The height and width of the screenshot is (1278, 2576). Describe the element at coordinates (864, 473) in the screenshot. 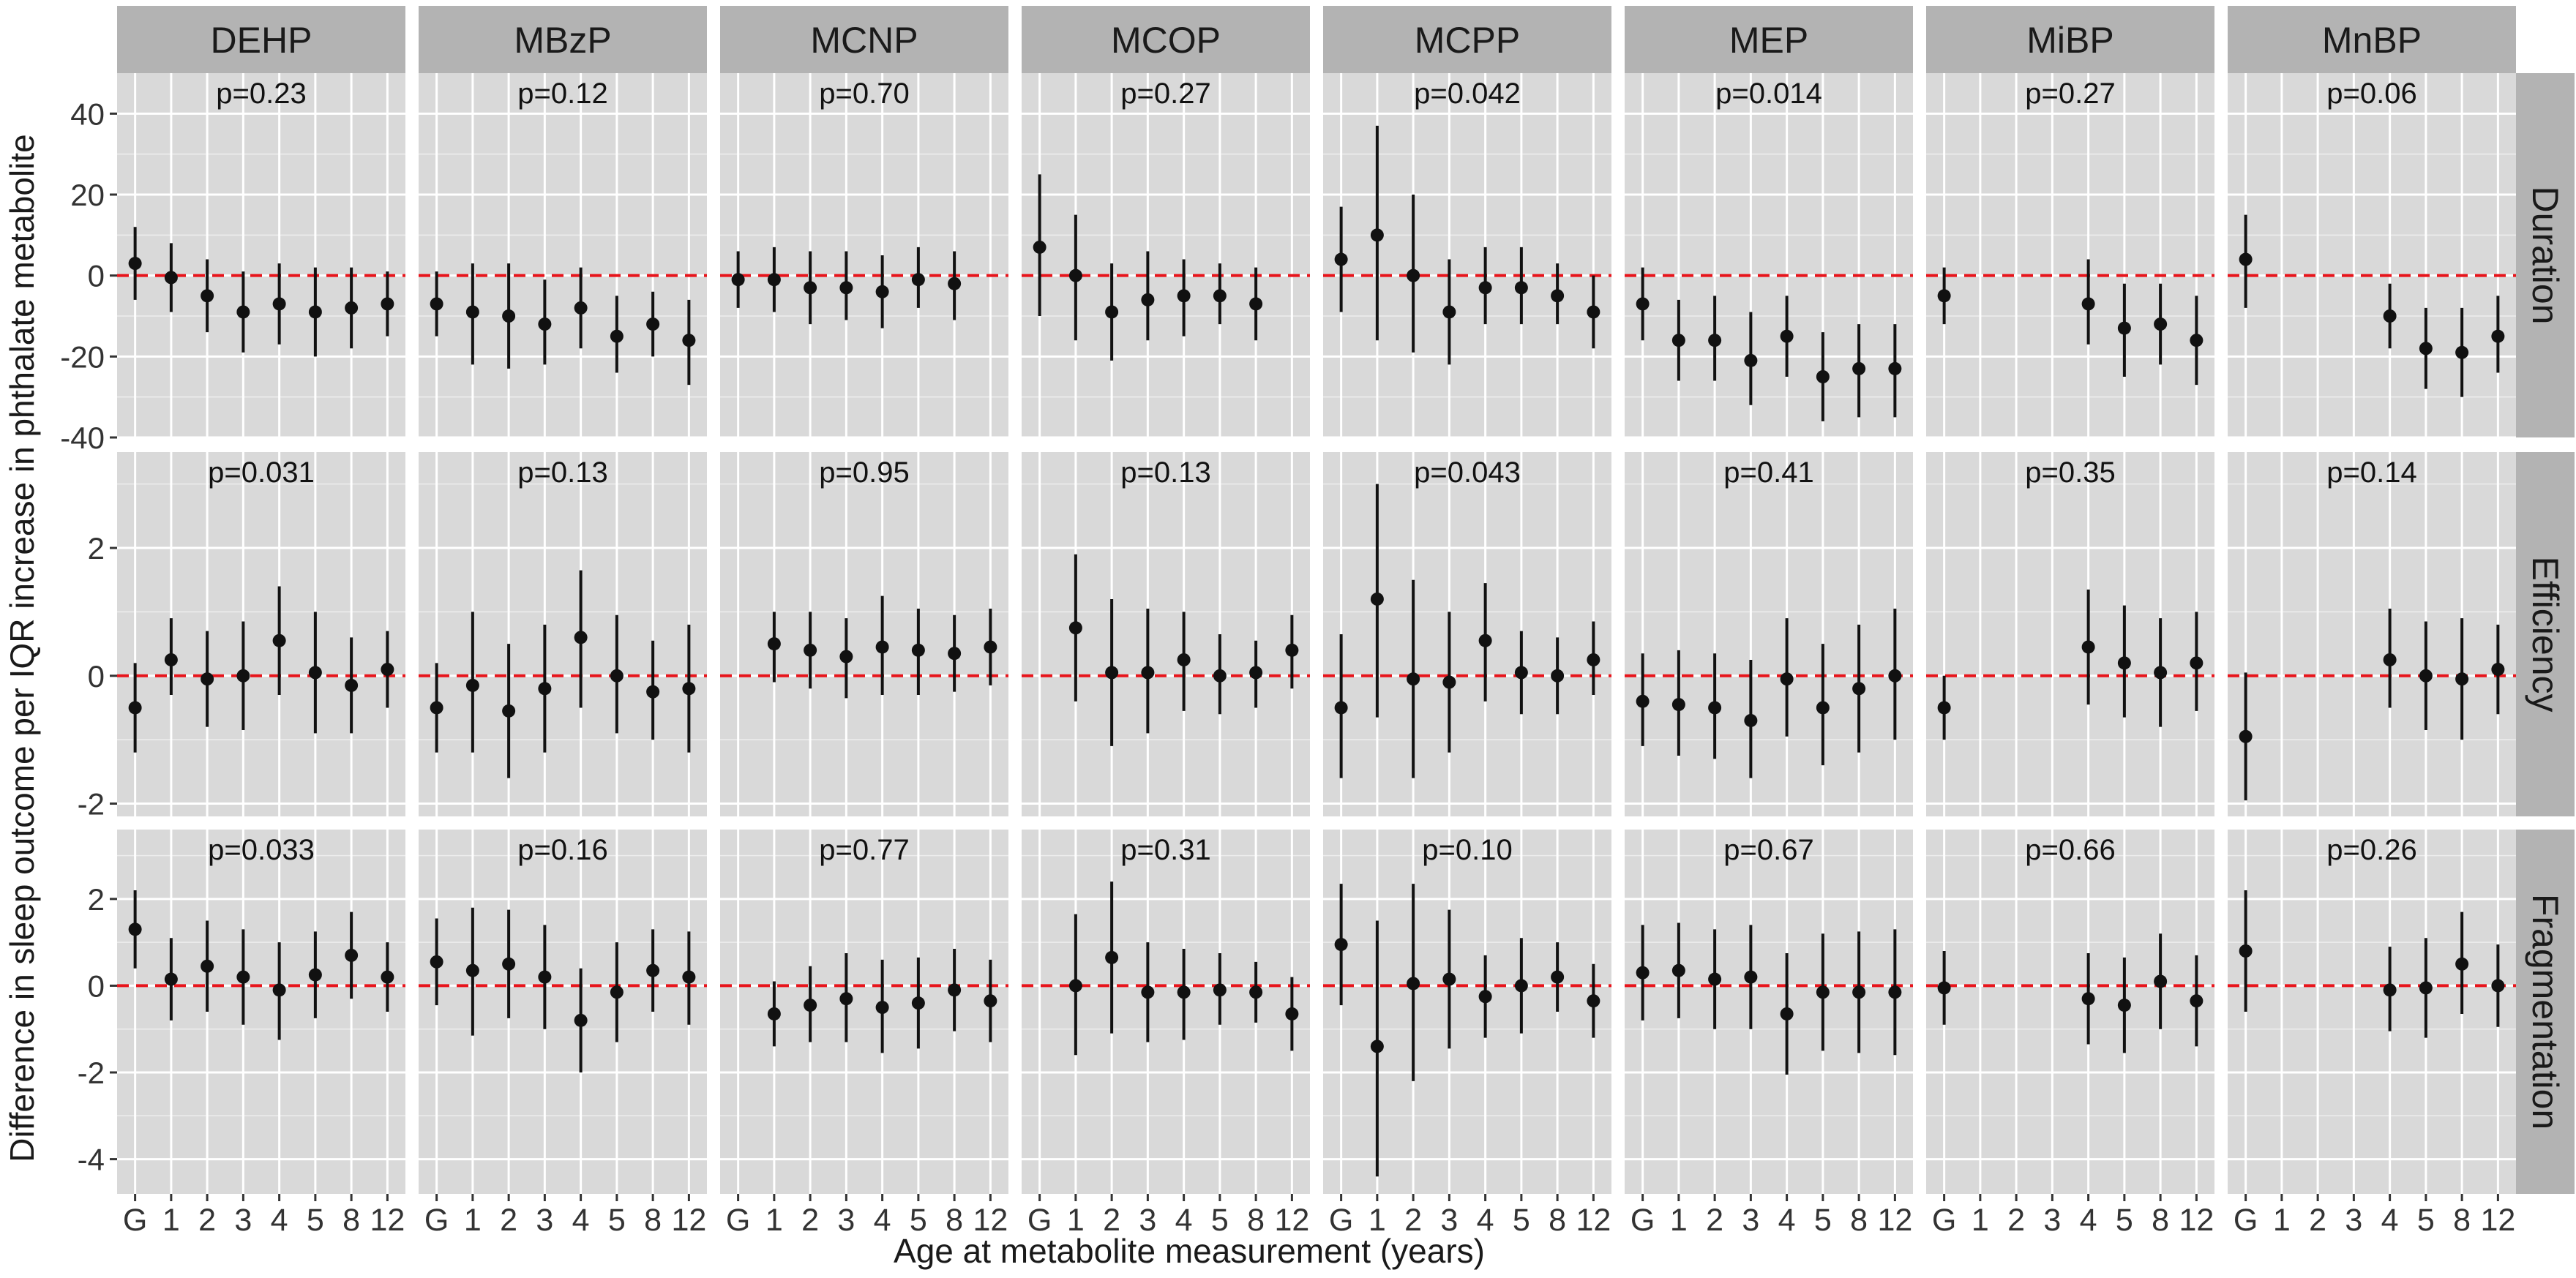

I see `p-value-label: p=0.95` at that location.